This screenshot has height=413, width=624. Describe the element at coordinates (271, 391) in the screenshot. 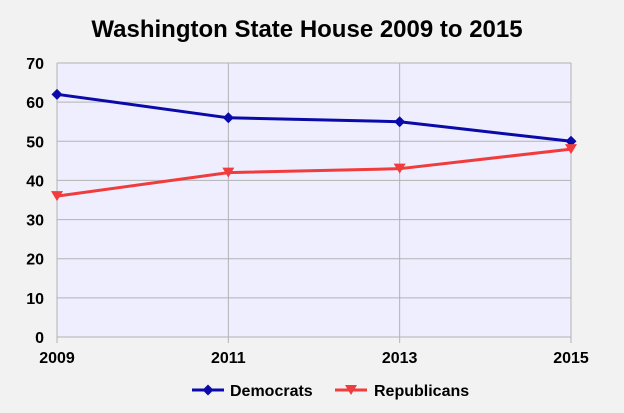

I see `legend-label: Democrats` at that location.